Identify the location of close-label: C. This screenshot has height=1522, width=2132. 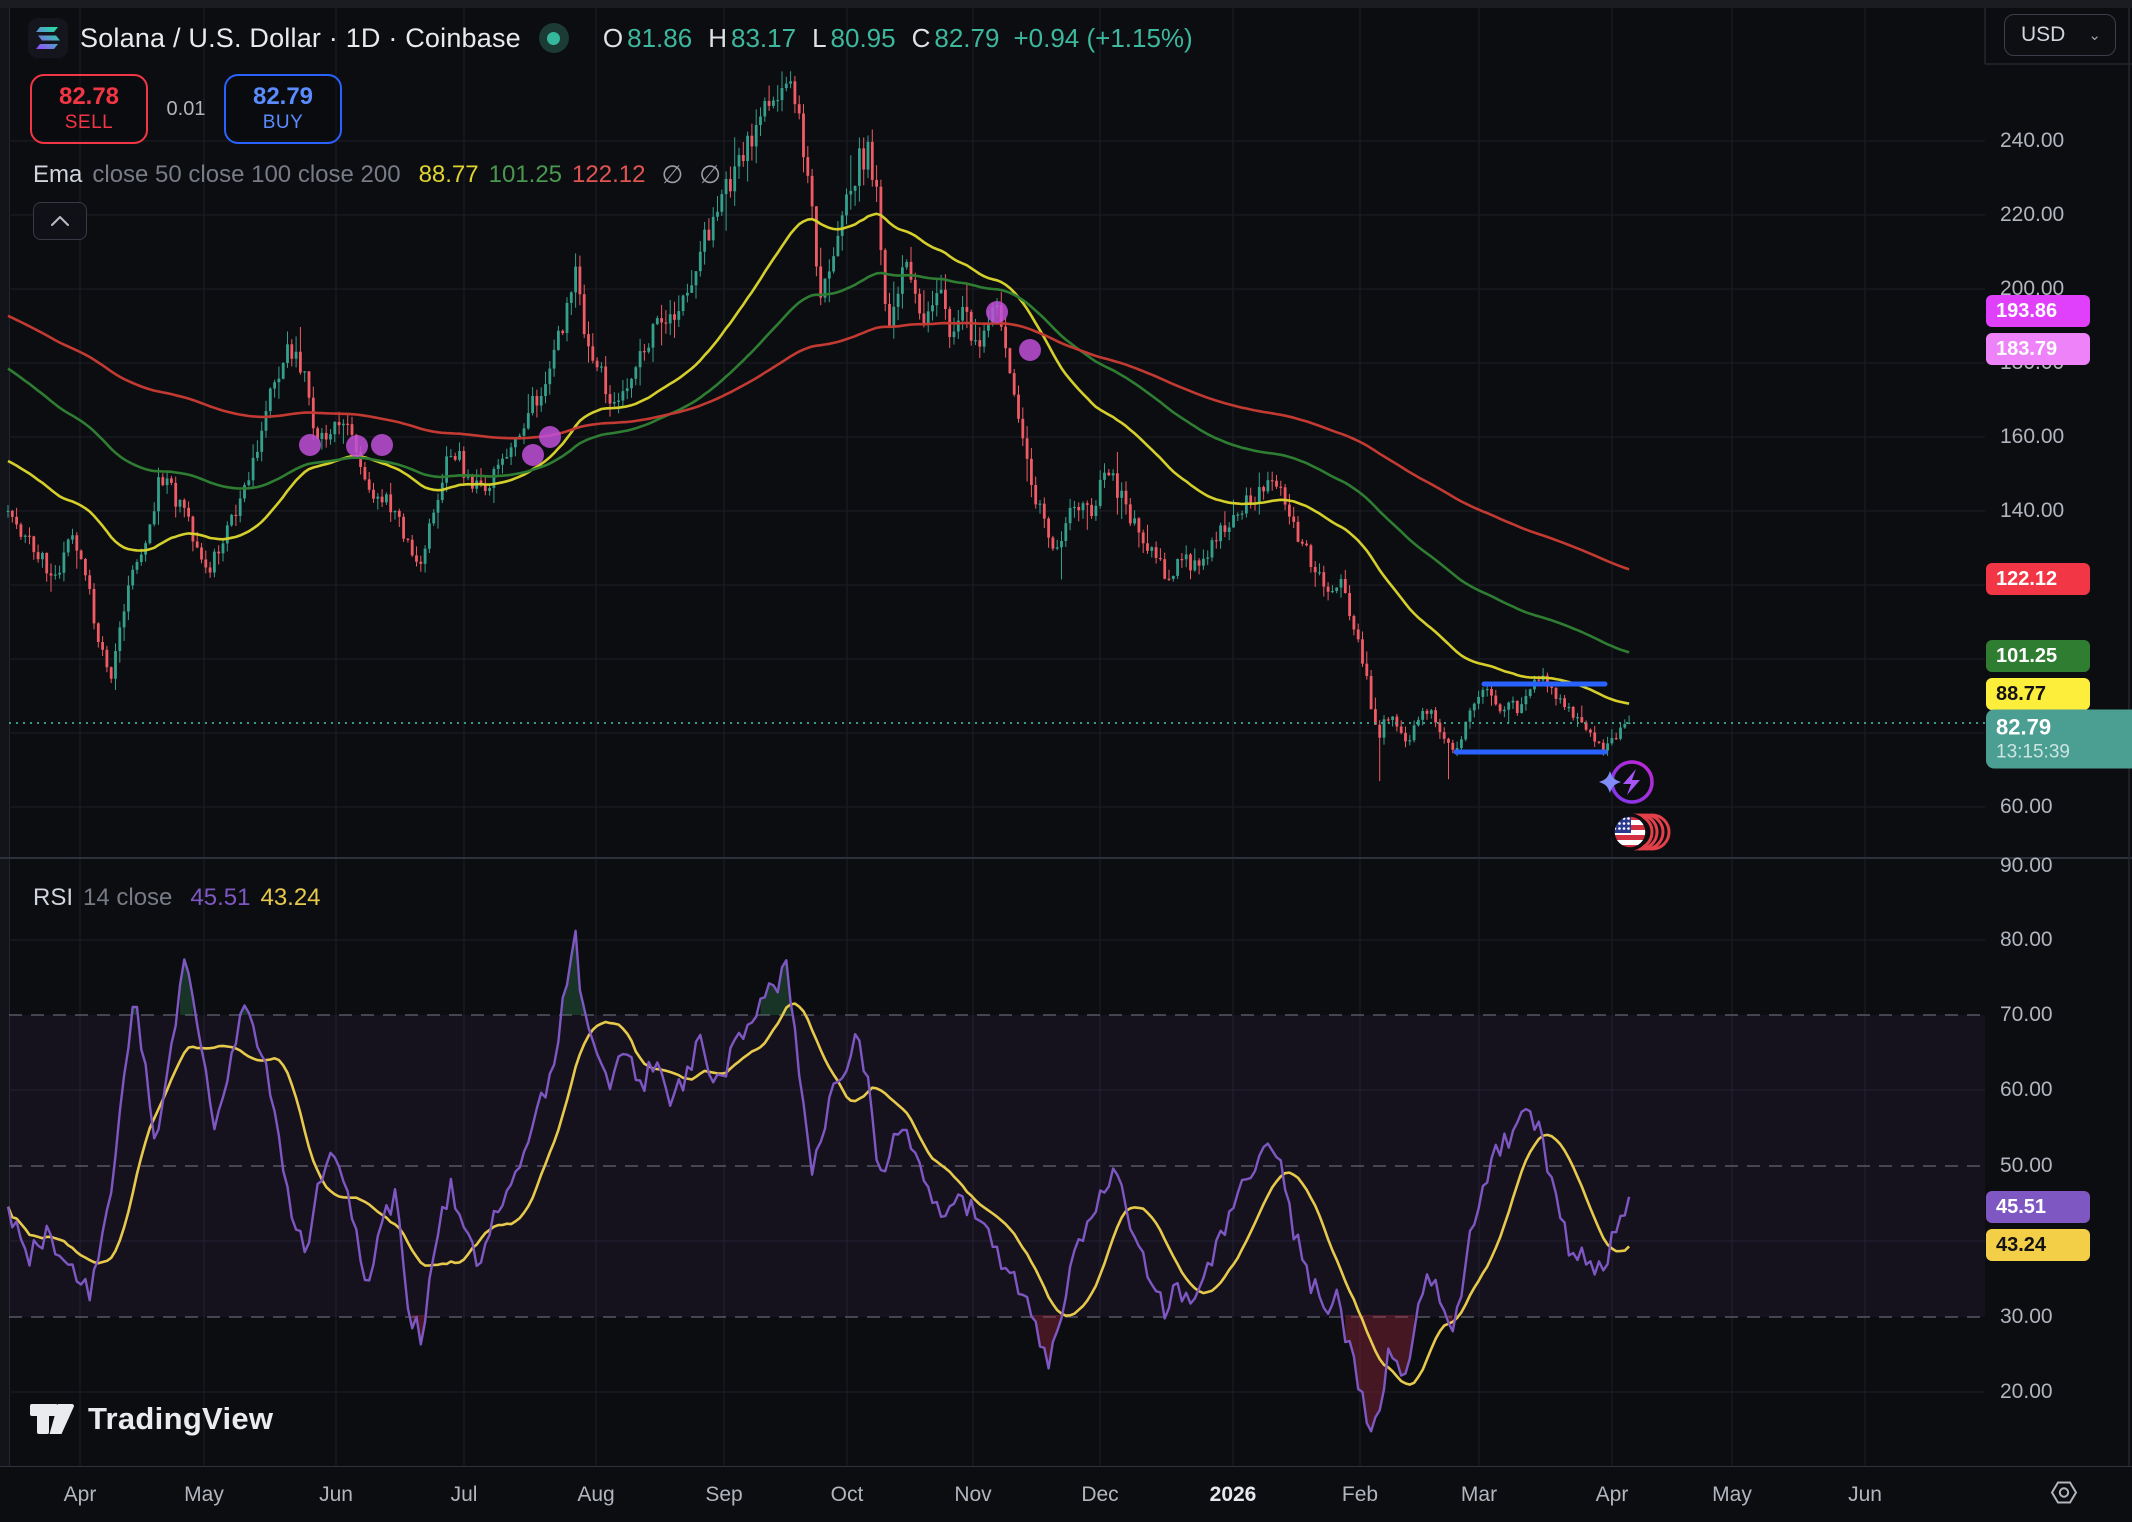
(921, 37).